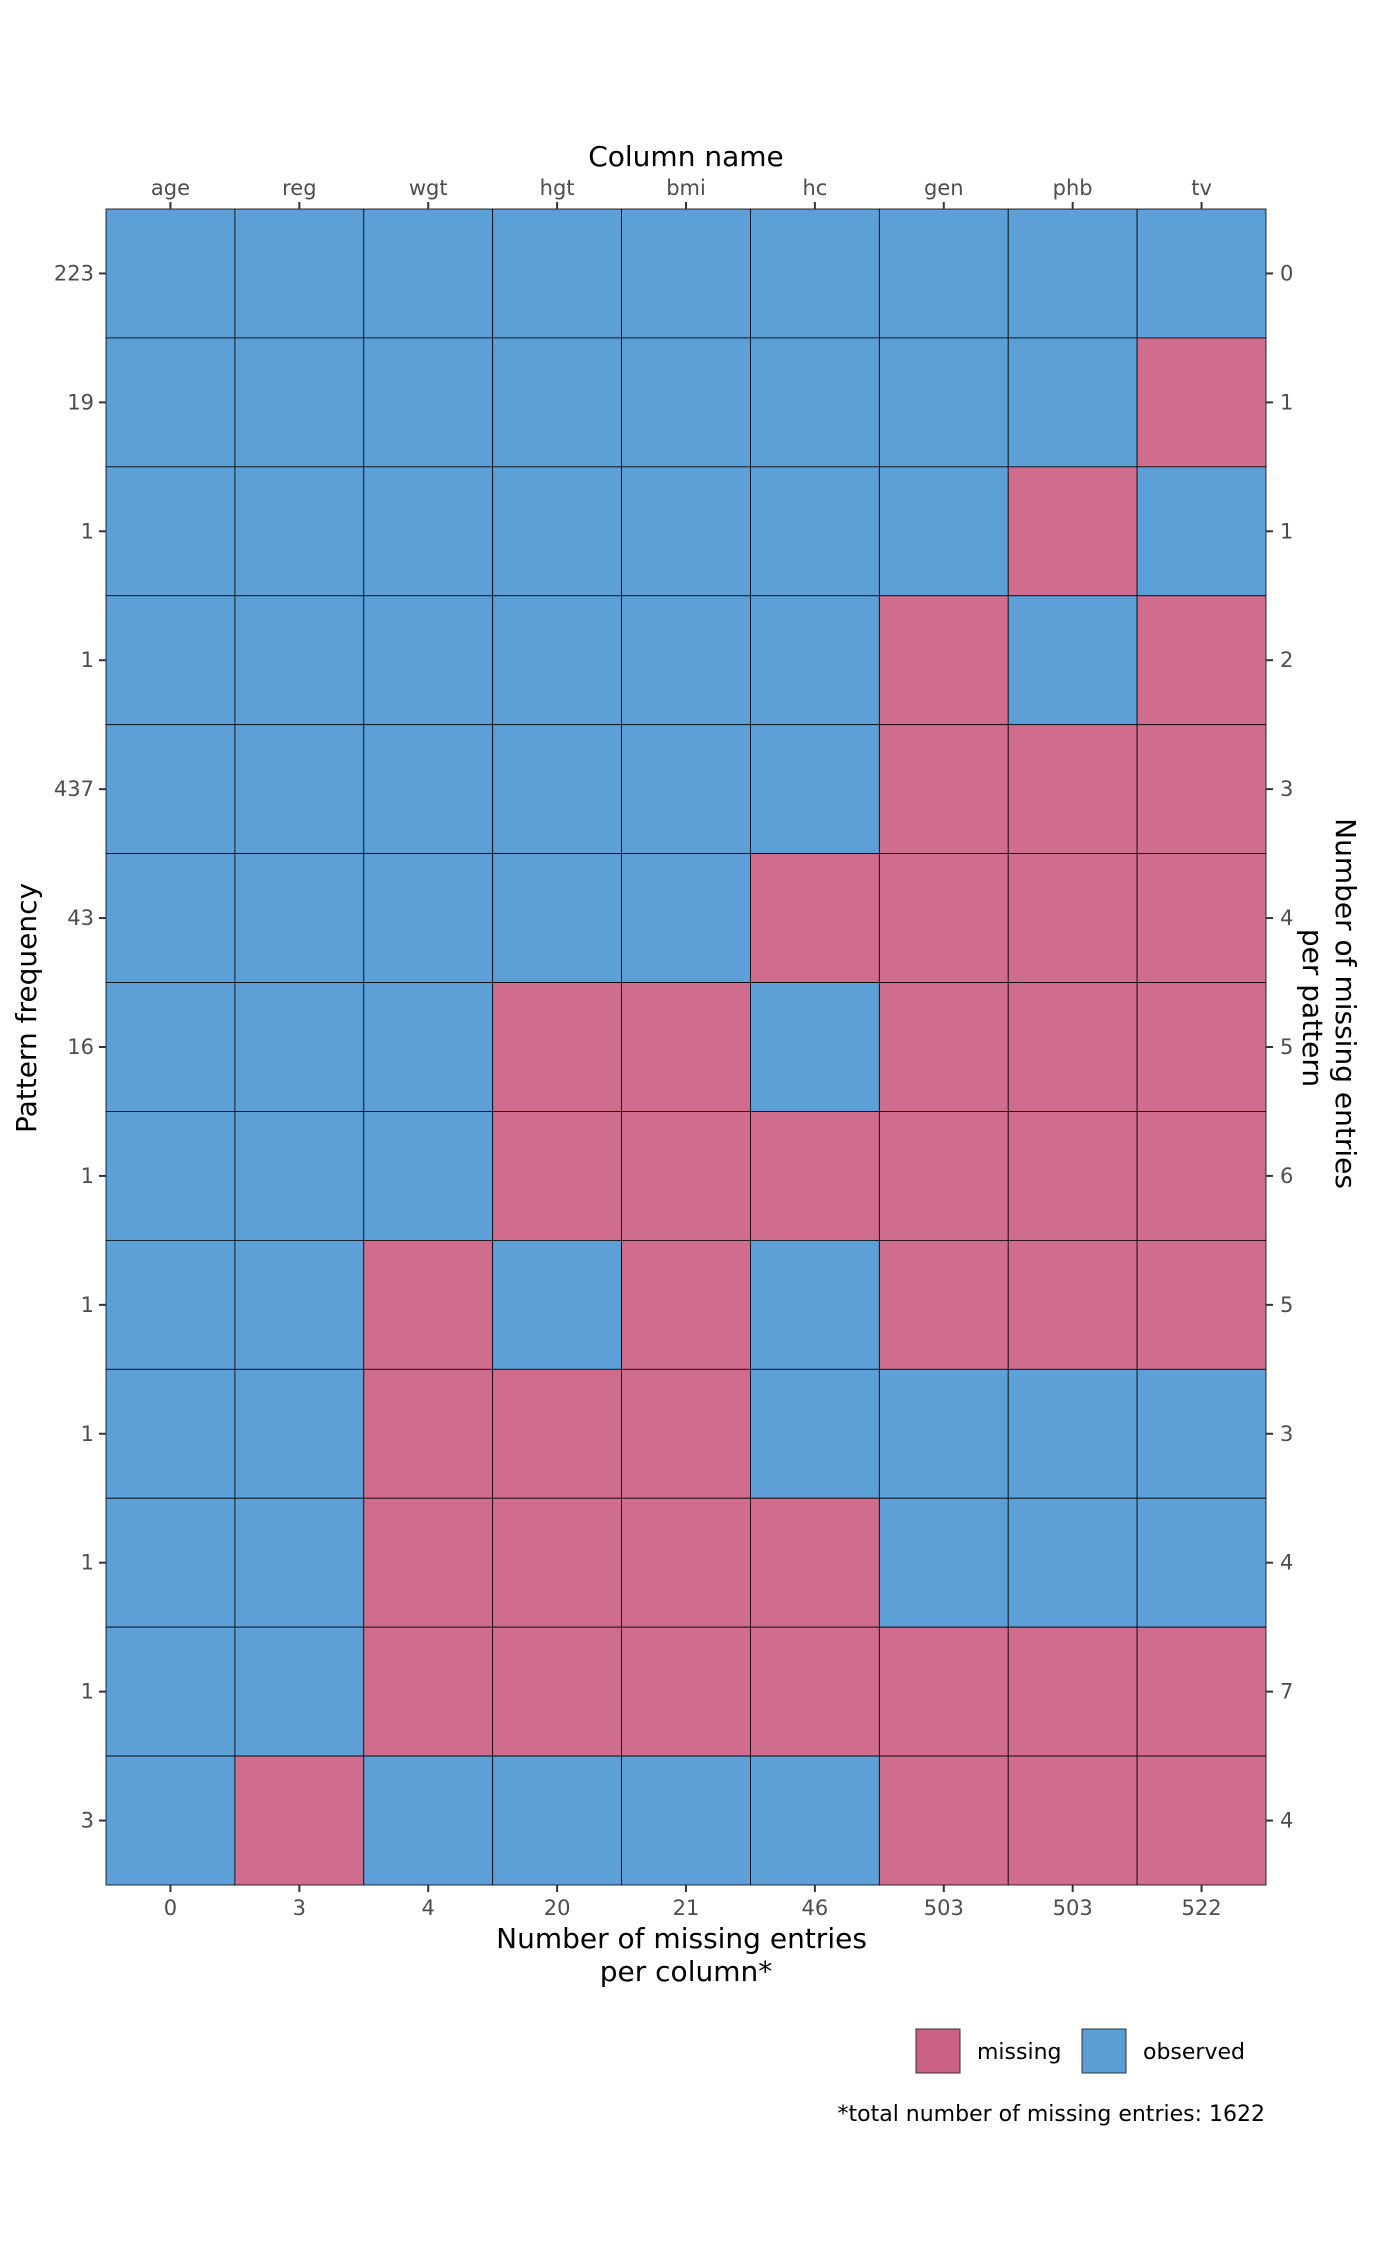 This screenshot has height=2265, width=1382. I want to click on right-axis-title: Number of missing entries per pattern, so click(1329, 1008).